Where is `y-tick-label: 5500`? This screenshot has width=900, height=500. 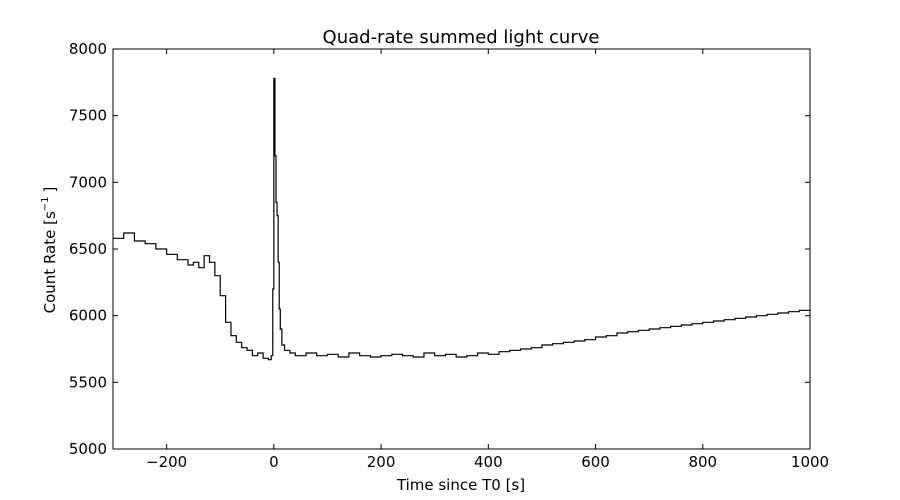
y-tick-label: 5500 is located at coordinates (88, 382).